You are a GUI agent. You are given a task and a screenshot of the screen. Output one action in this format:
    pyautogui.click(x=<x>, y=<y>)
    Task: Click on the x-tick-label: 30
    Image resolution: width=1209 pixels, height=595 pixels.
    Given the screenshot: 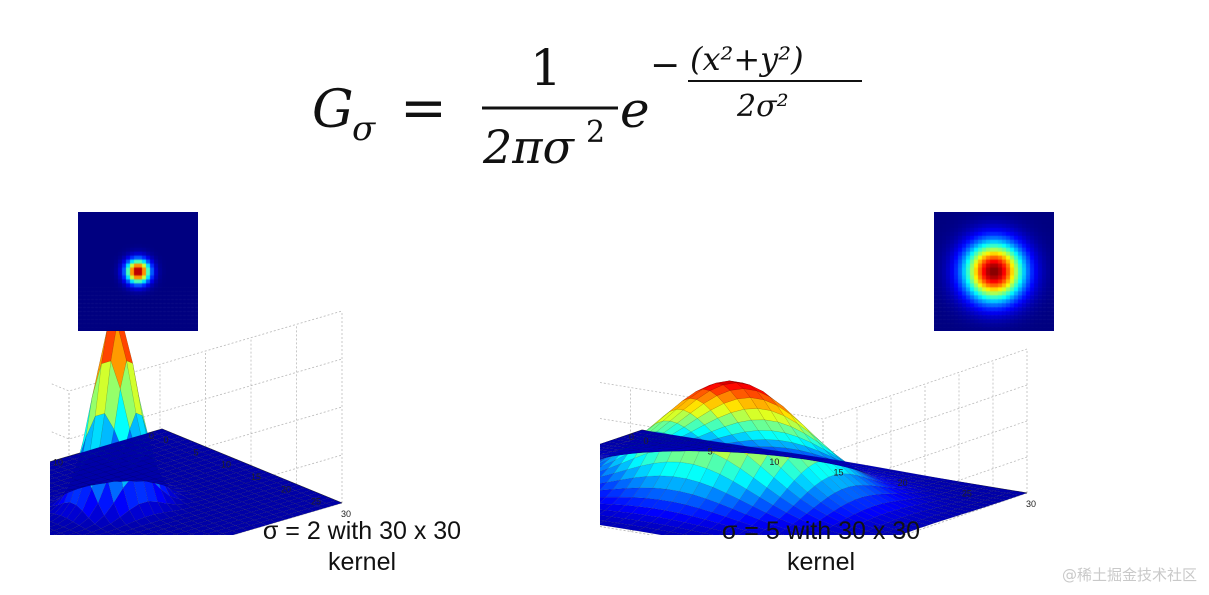 What is the action you would take?
    pyautogui.click(x=1031, y=504)
    